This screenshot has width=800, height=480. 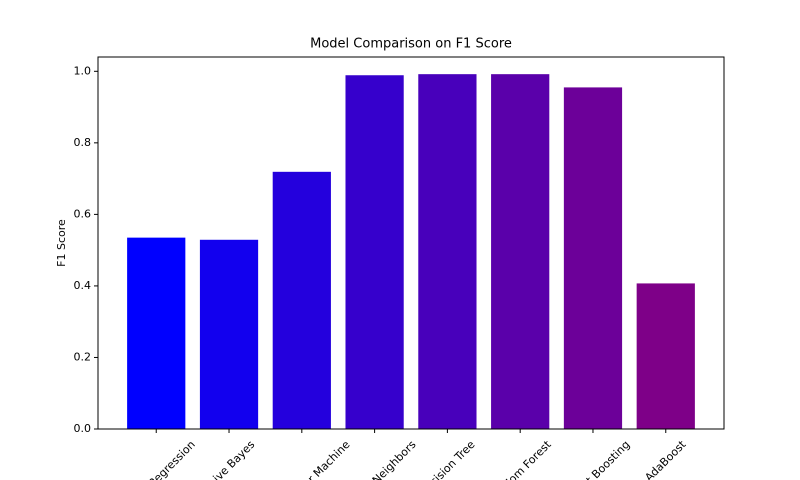 What do you see at coordinates (229, 459) in the screenshot?
I see `x-tick-label: Naive Bayes` at bounding box center [229, 459].